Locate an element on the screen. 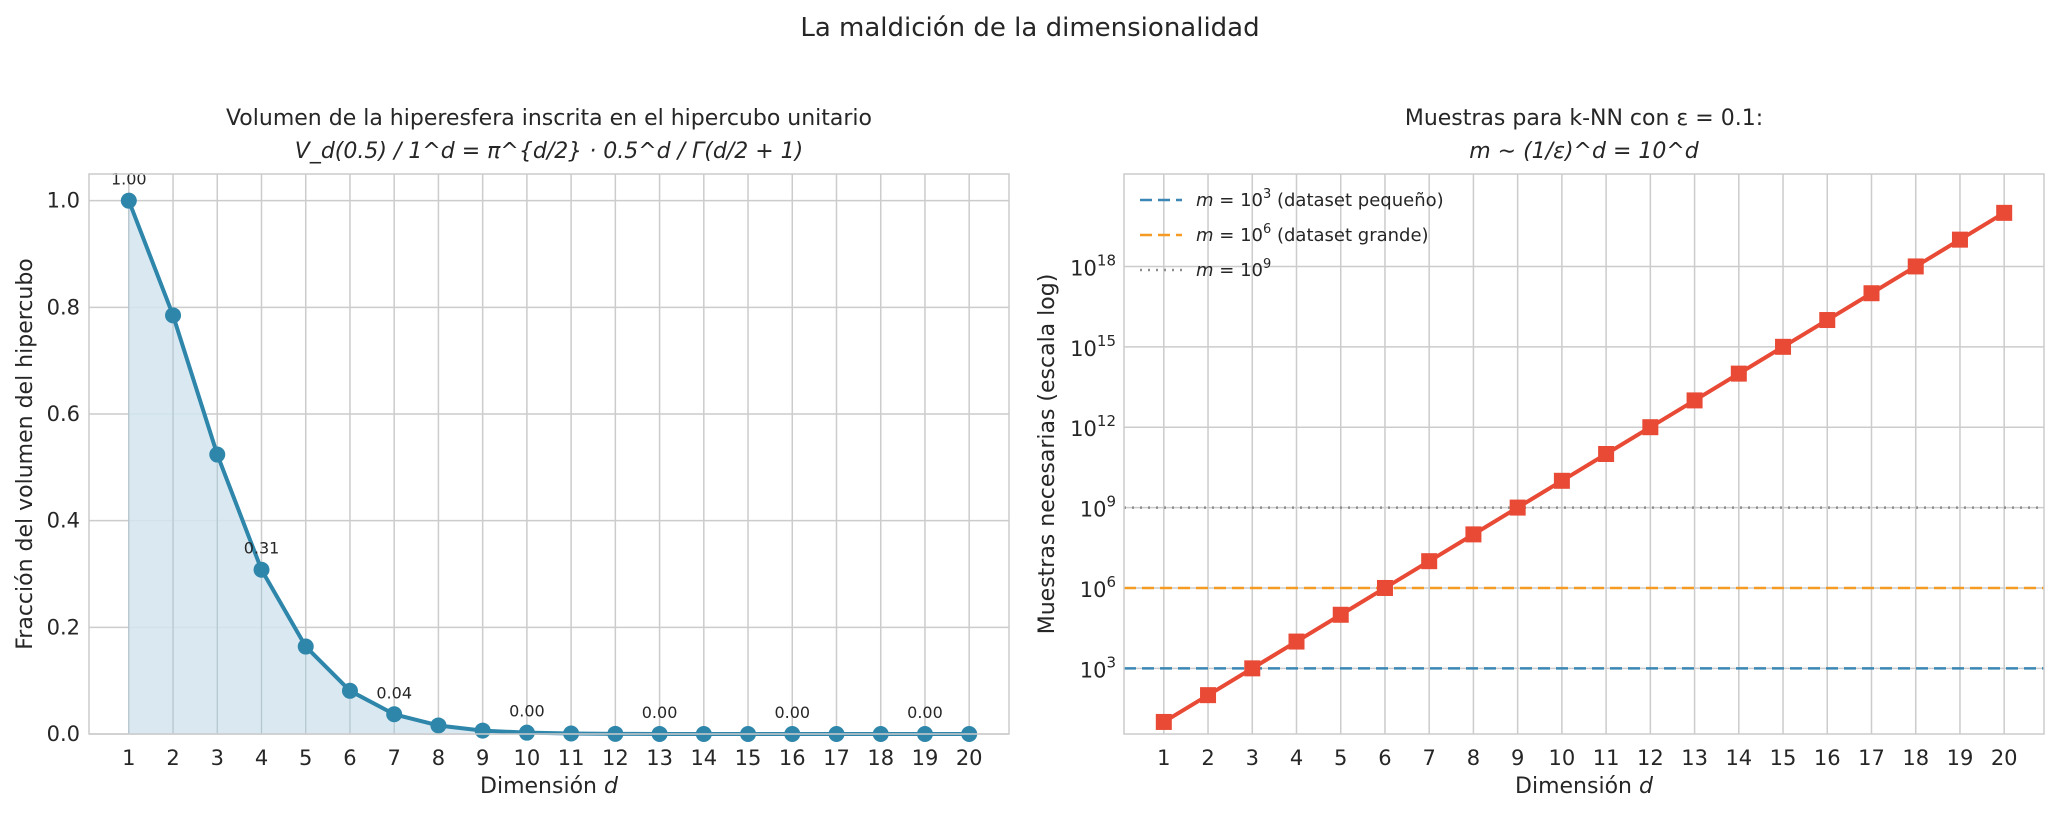 The image size is (2059, 813). left-x-tick-label: 7 is located at coordinates (394, 758).